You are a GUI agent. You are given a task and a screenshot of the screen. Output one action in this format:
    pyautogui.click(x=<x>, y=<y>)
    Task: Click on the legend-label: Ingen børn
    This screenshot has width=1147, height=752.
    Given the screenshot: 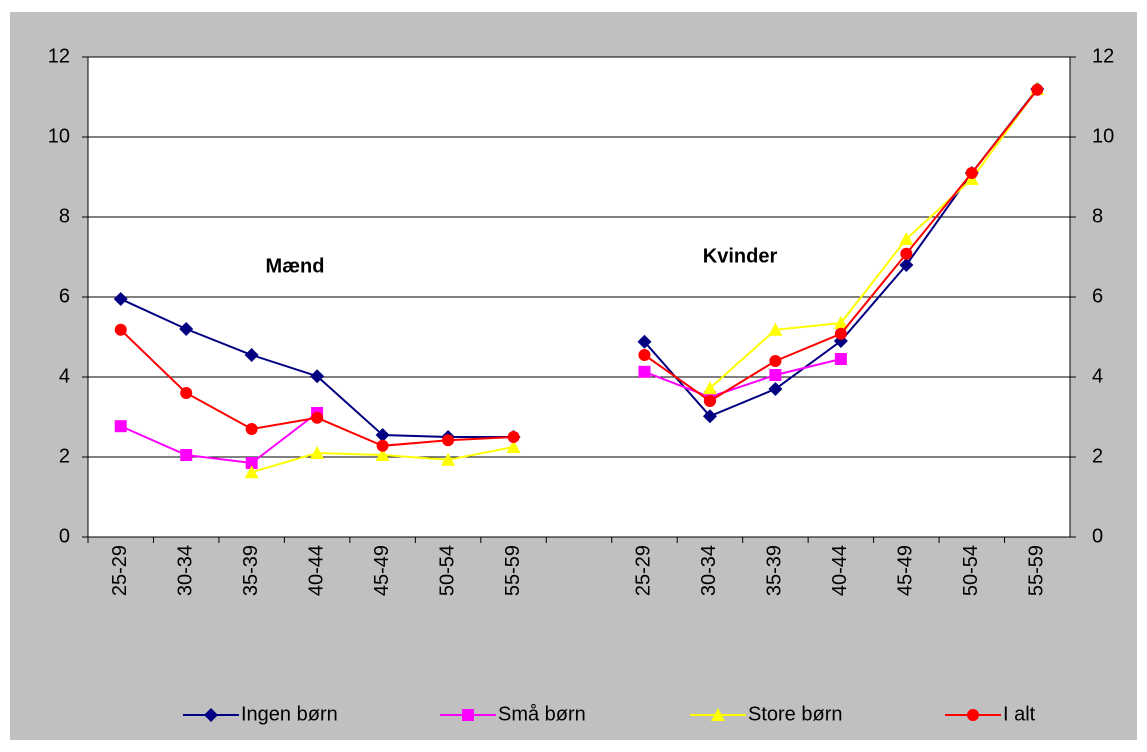 What is the action you would take?
    pyautogui.click(x=289, y=714)
    